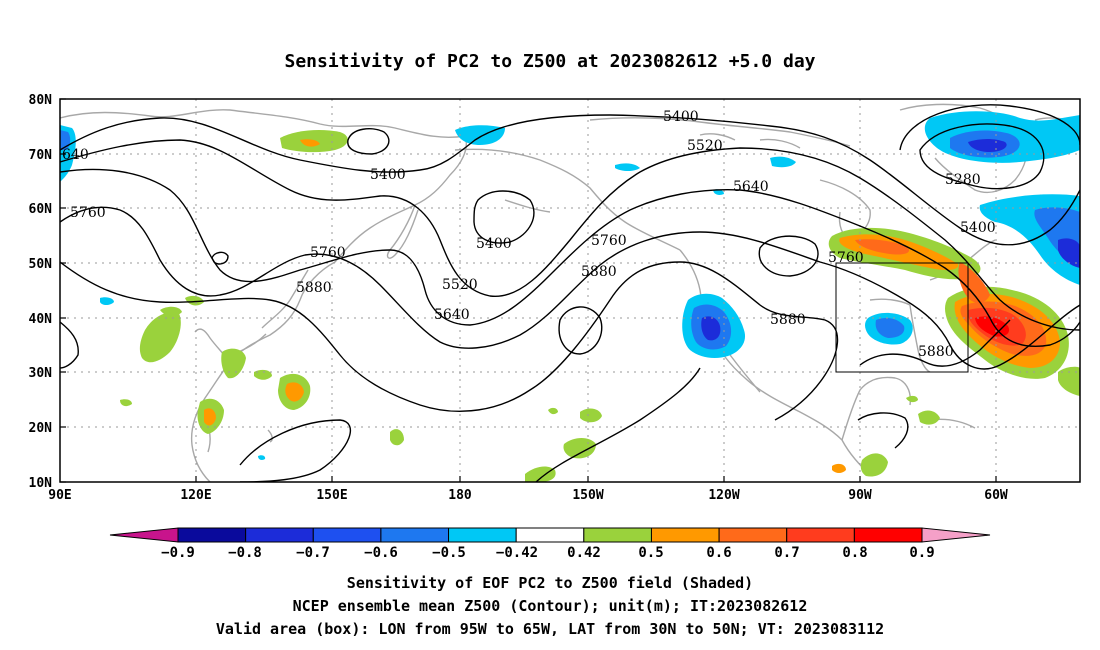 The image size is (1100, 650). Describe the element at coordinates (460, 285) in the screenshot. I see `contour-label: 5520` at that location.